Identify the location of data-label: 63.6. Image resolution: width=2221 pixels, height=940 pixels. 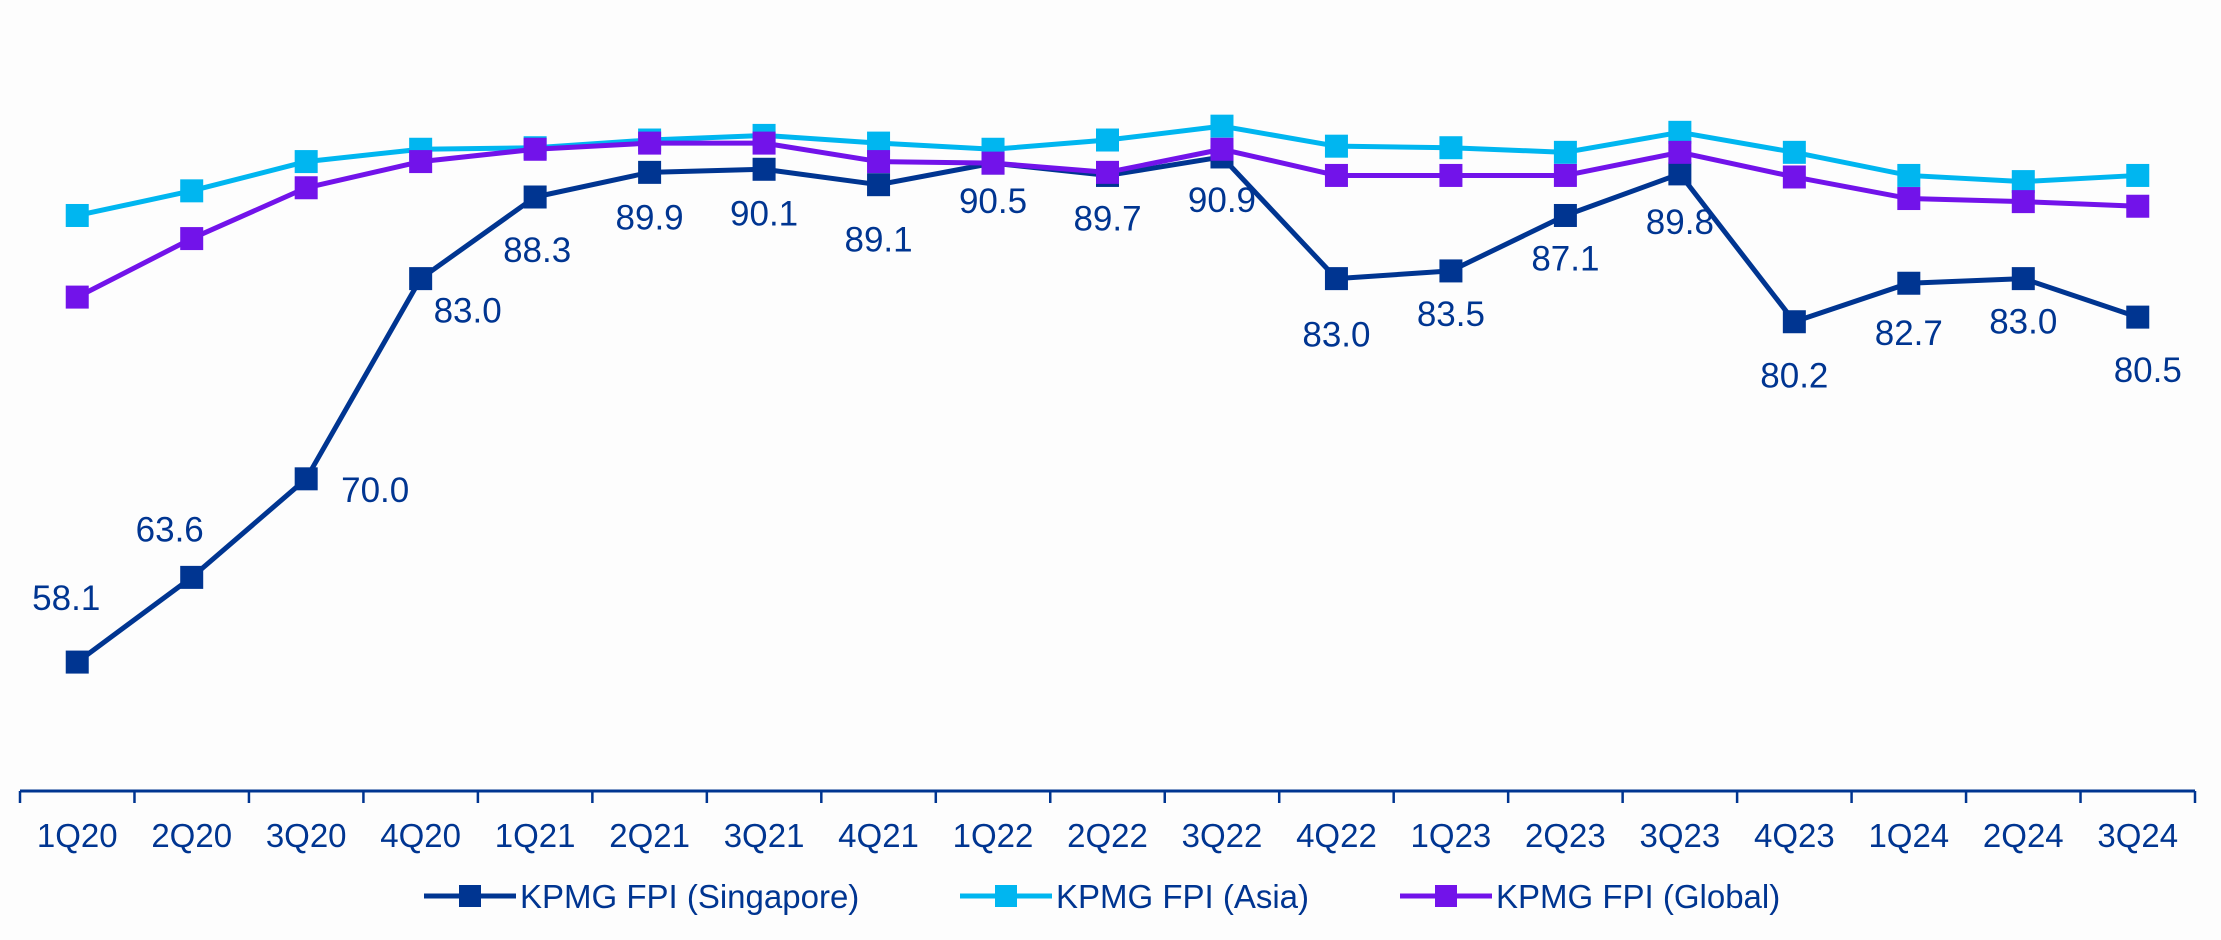
(170, 529).